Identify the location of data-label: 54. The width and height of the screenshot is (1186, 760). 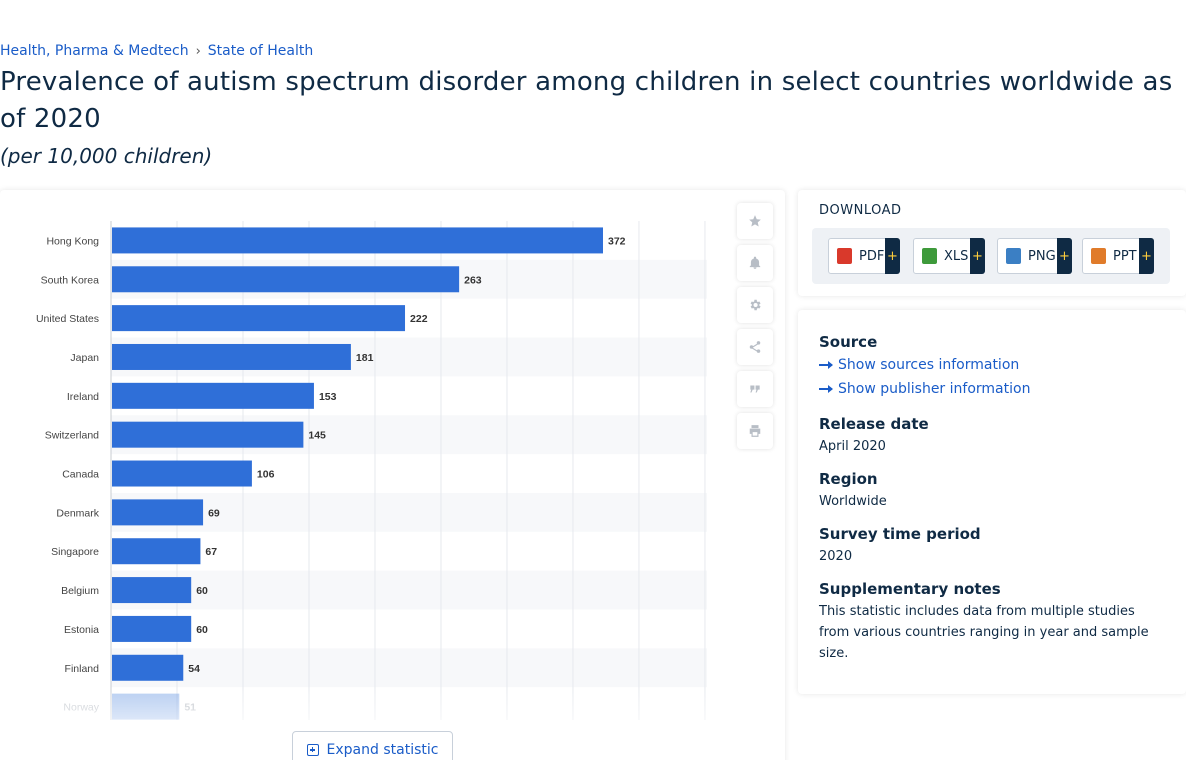
(194, 669).